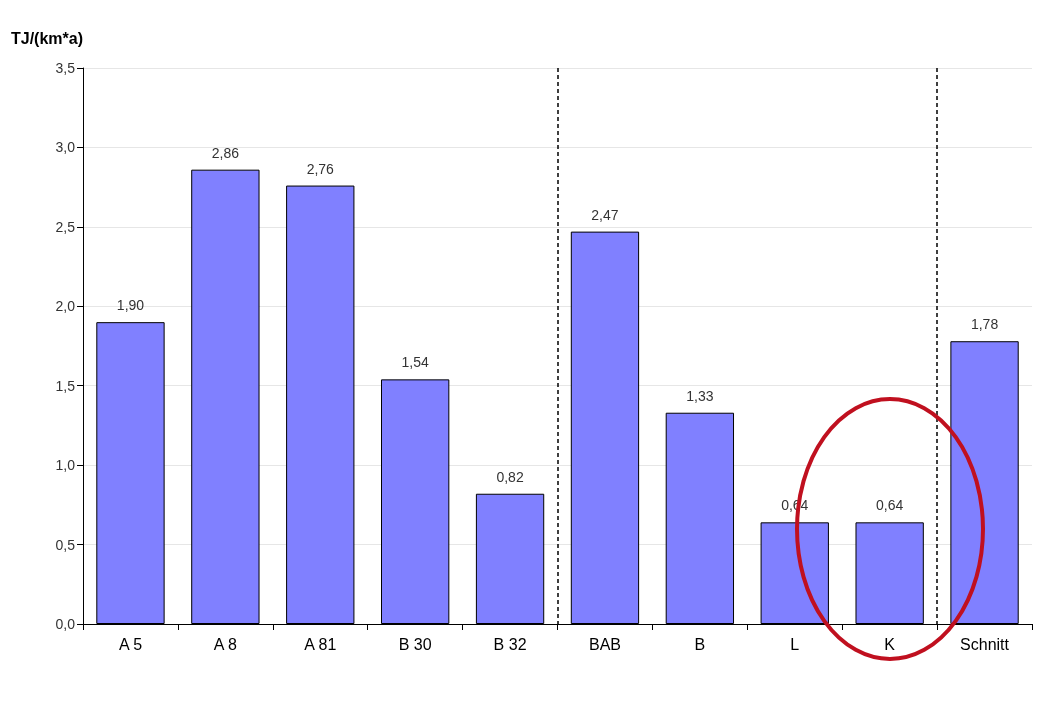  Describe the element at coordinates (47, 38) in the screenshot. I see `y-axis-title: TJ/(km*a)` at that location.